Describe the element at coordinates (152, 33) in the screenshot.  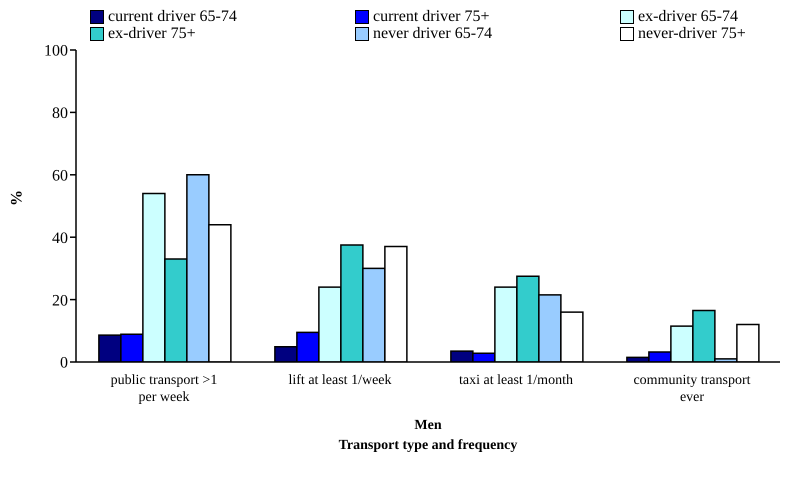
I see `legend-label: ex-driver 75+` at that location.